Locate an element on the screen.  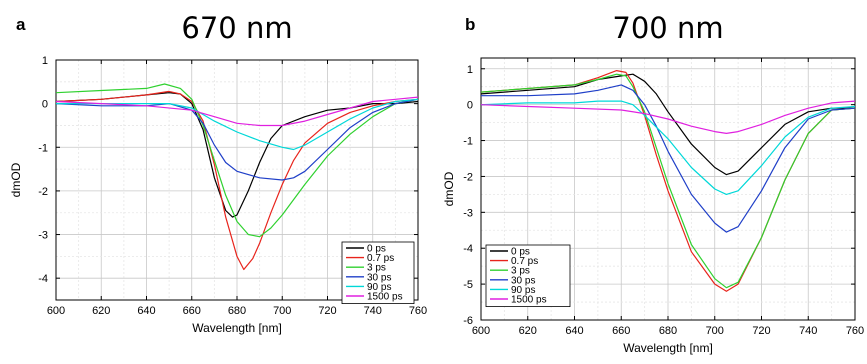
panel-label: a is located at coordinates (21, 24).